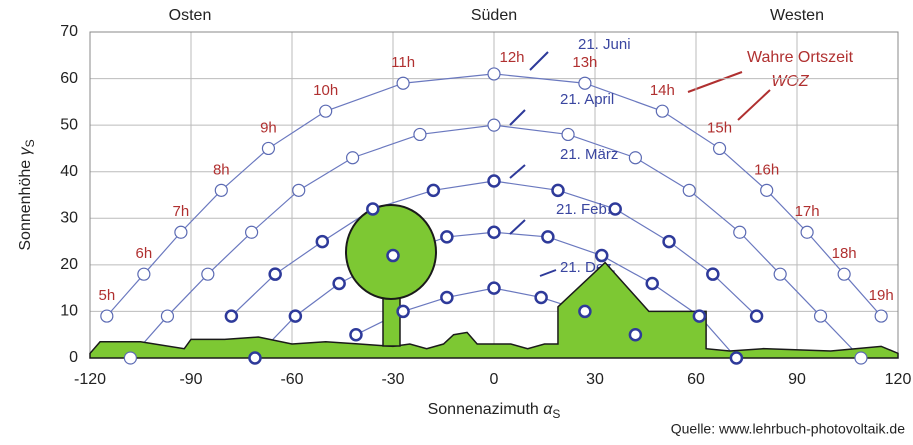 This screenshot has height=445, width=913. Describe the element at coordinates (494, 379) in the screenshot. I see `x-tick-label: 0` at that location.